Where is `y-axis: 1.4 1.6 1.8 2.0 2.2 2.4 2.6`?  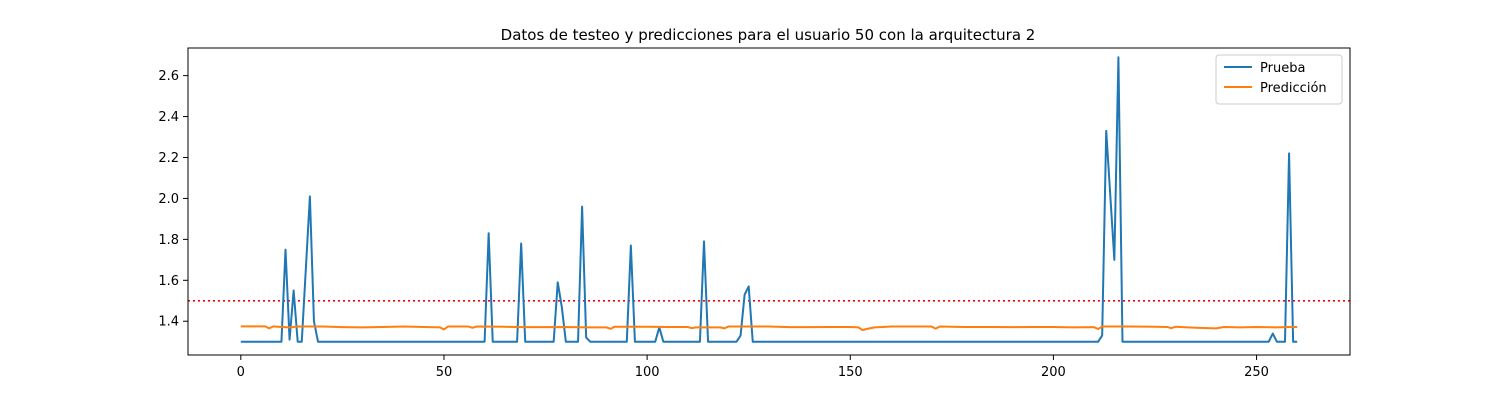
y-axis: 1.4 1.6 1.8 2.0 2.2 2.4 2.6 is located at coordinates (173, 199).